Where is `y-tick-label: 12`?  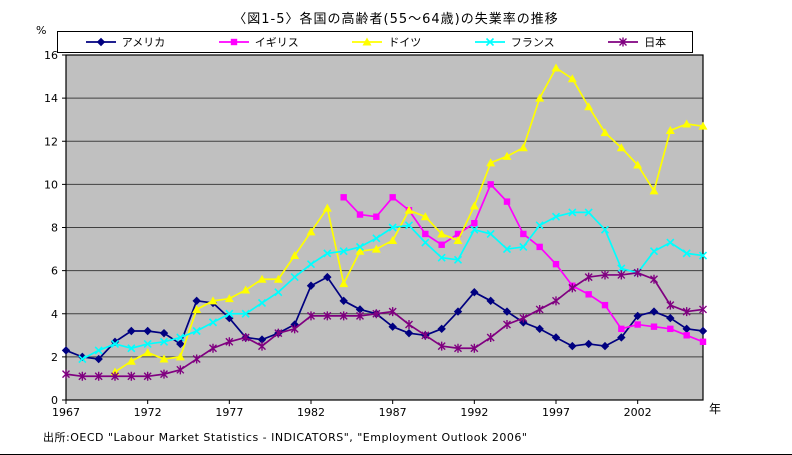
y-tick-label: 12 is located at coordinates (51, 141).